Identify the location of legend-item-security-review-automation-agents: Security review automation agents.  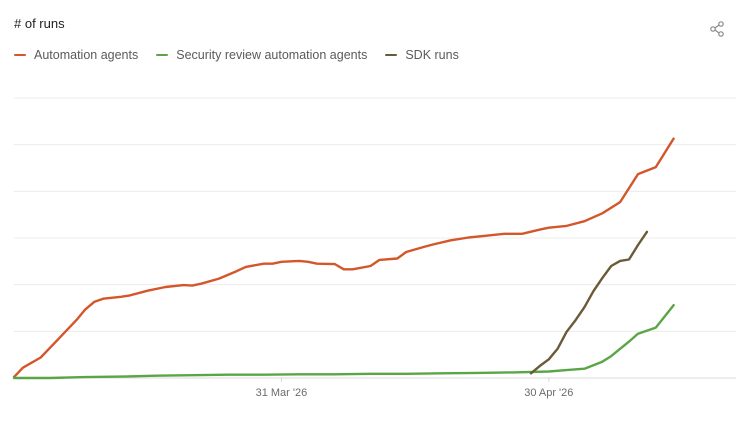
(261, 55).